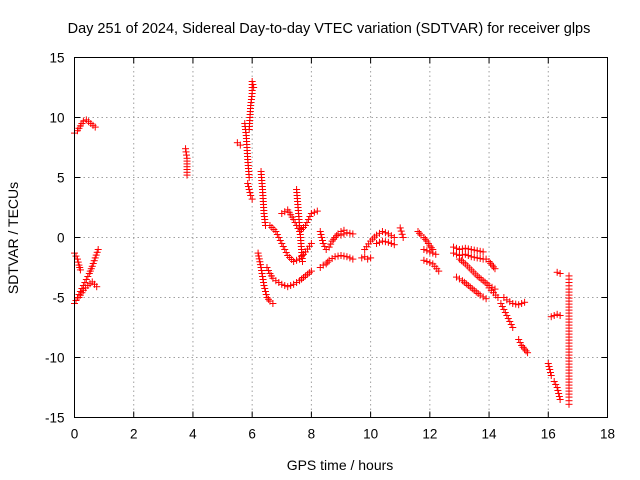  Describe the element at coordinates (312, 434) in the screenshot. I see `x-tick-label: 8` at that location.